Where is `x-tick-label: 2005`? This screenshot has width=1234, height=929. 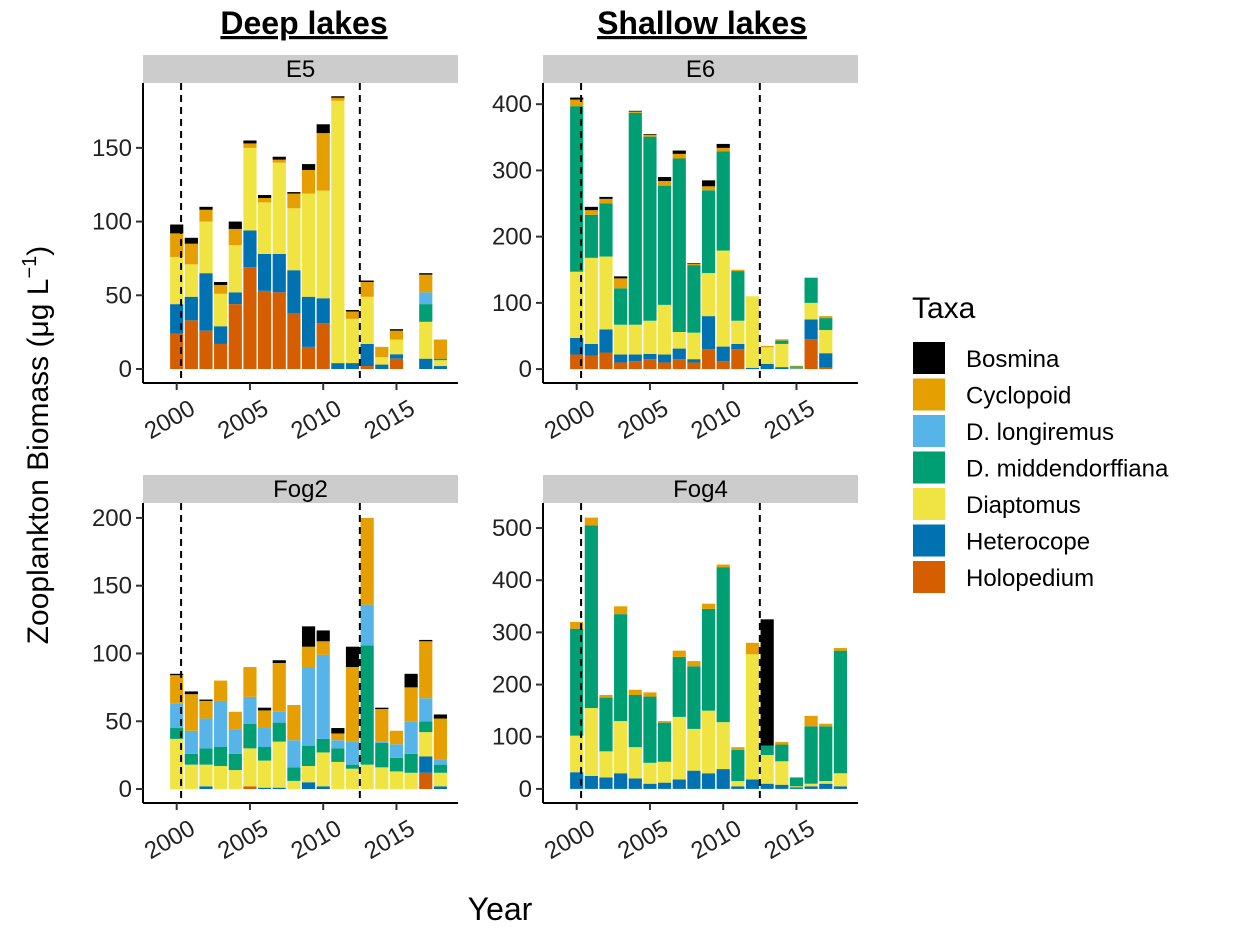 x-tick-label: 2005 is located at coordinates (643, 420).